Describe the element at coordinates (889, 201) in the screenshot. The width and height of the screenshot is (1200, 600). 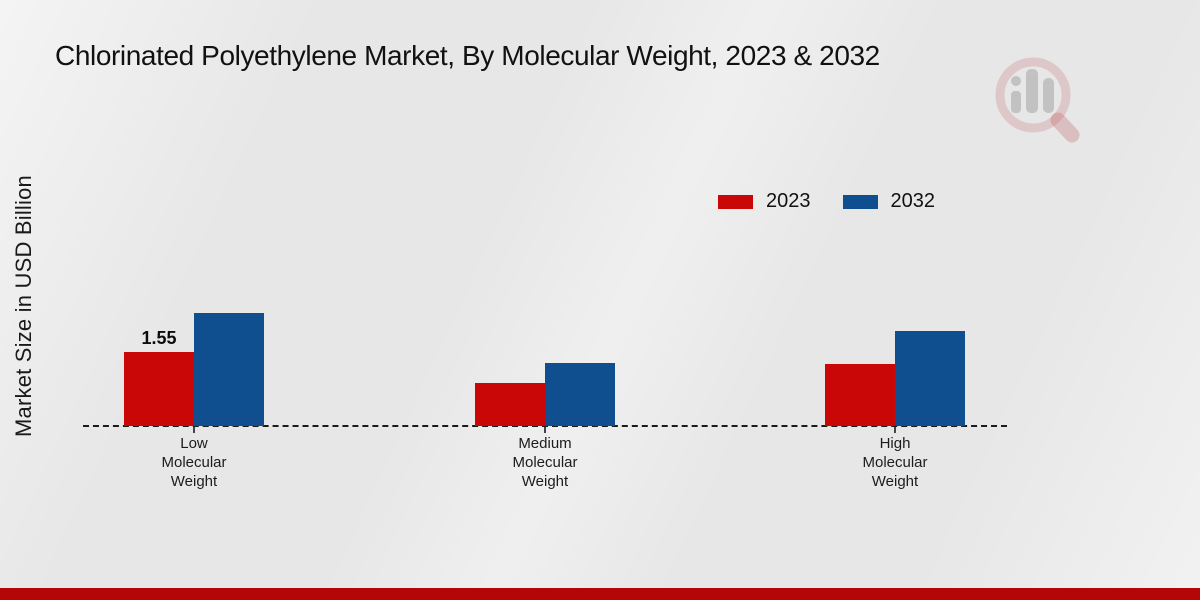
I see `legend-item-2032: 2032` at that location.